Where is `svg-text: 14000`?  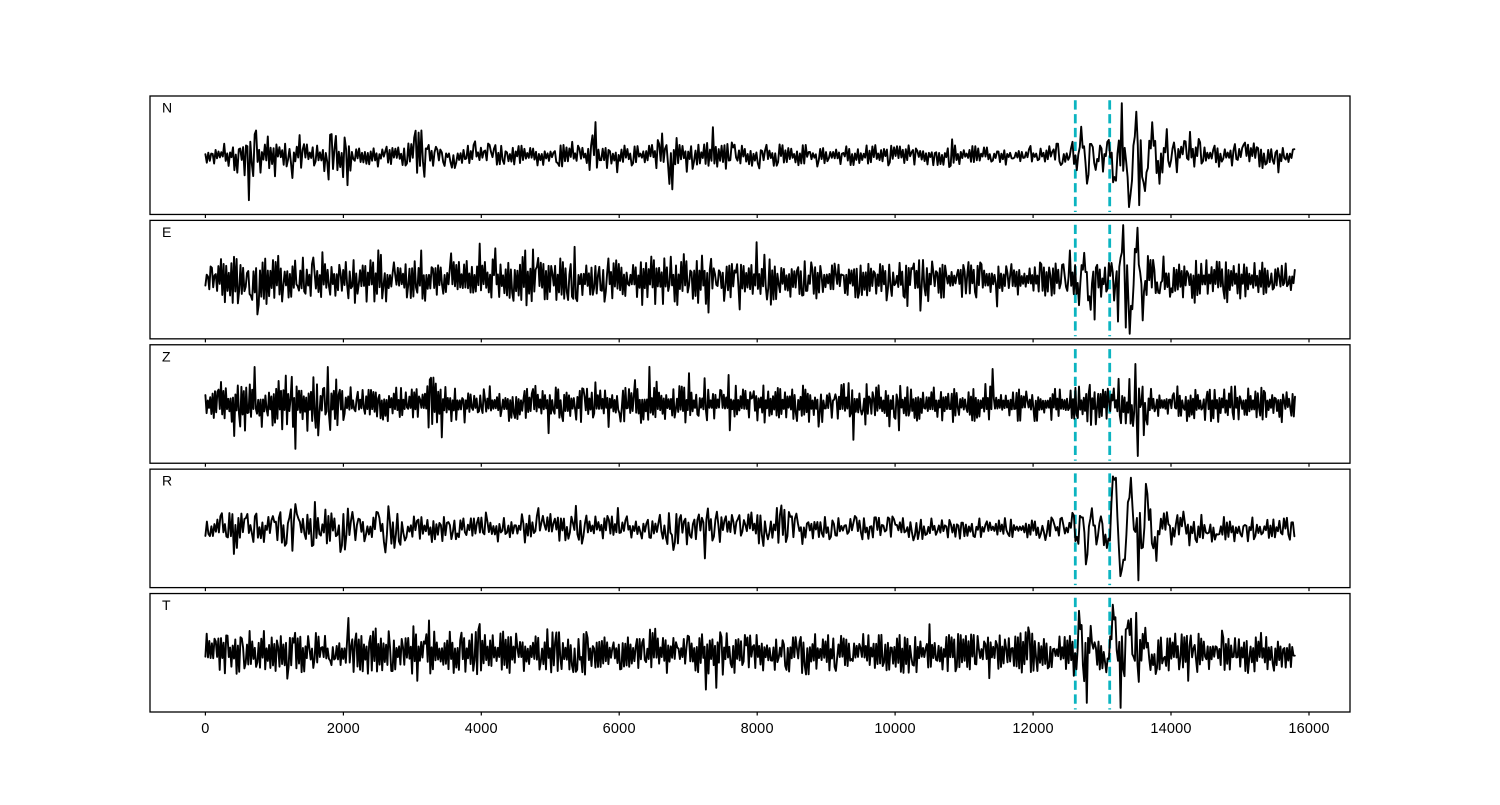
svg-text: 14000 is located at coordinates (1170, 729).